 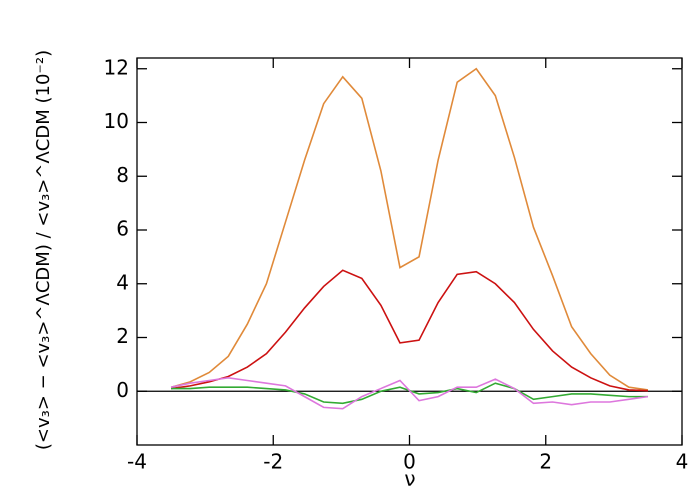 What do you see at coordinates (122, 390) in the screenshot?
I see `y-tick-label: 0` at bounding box center [122, 390].